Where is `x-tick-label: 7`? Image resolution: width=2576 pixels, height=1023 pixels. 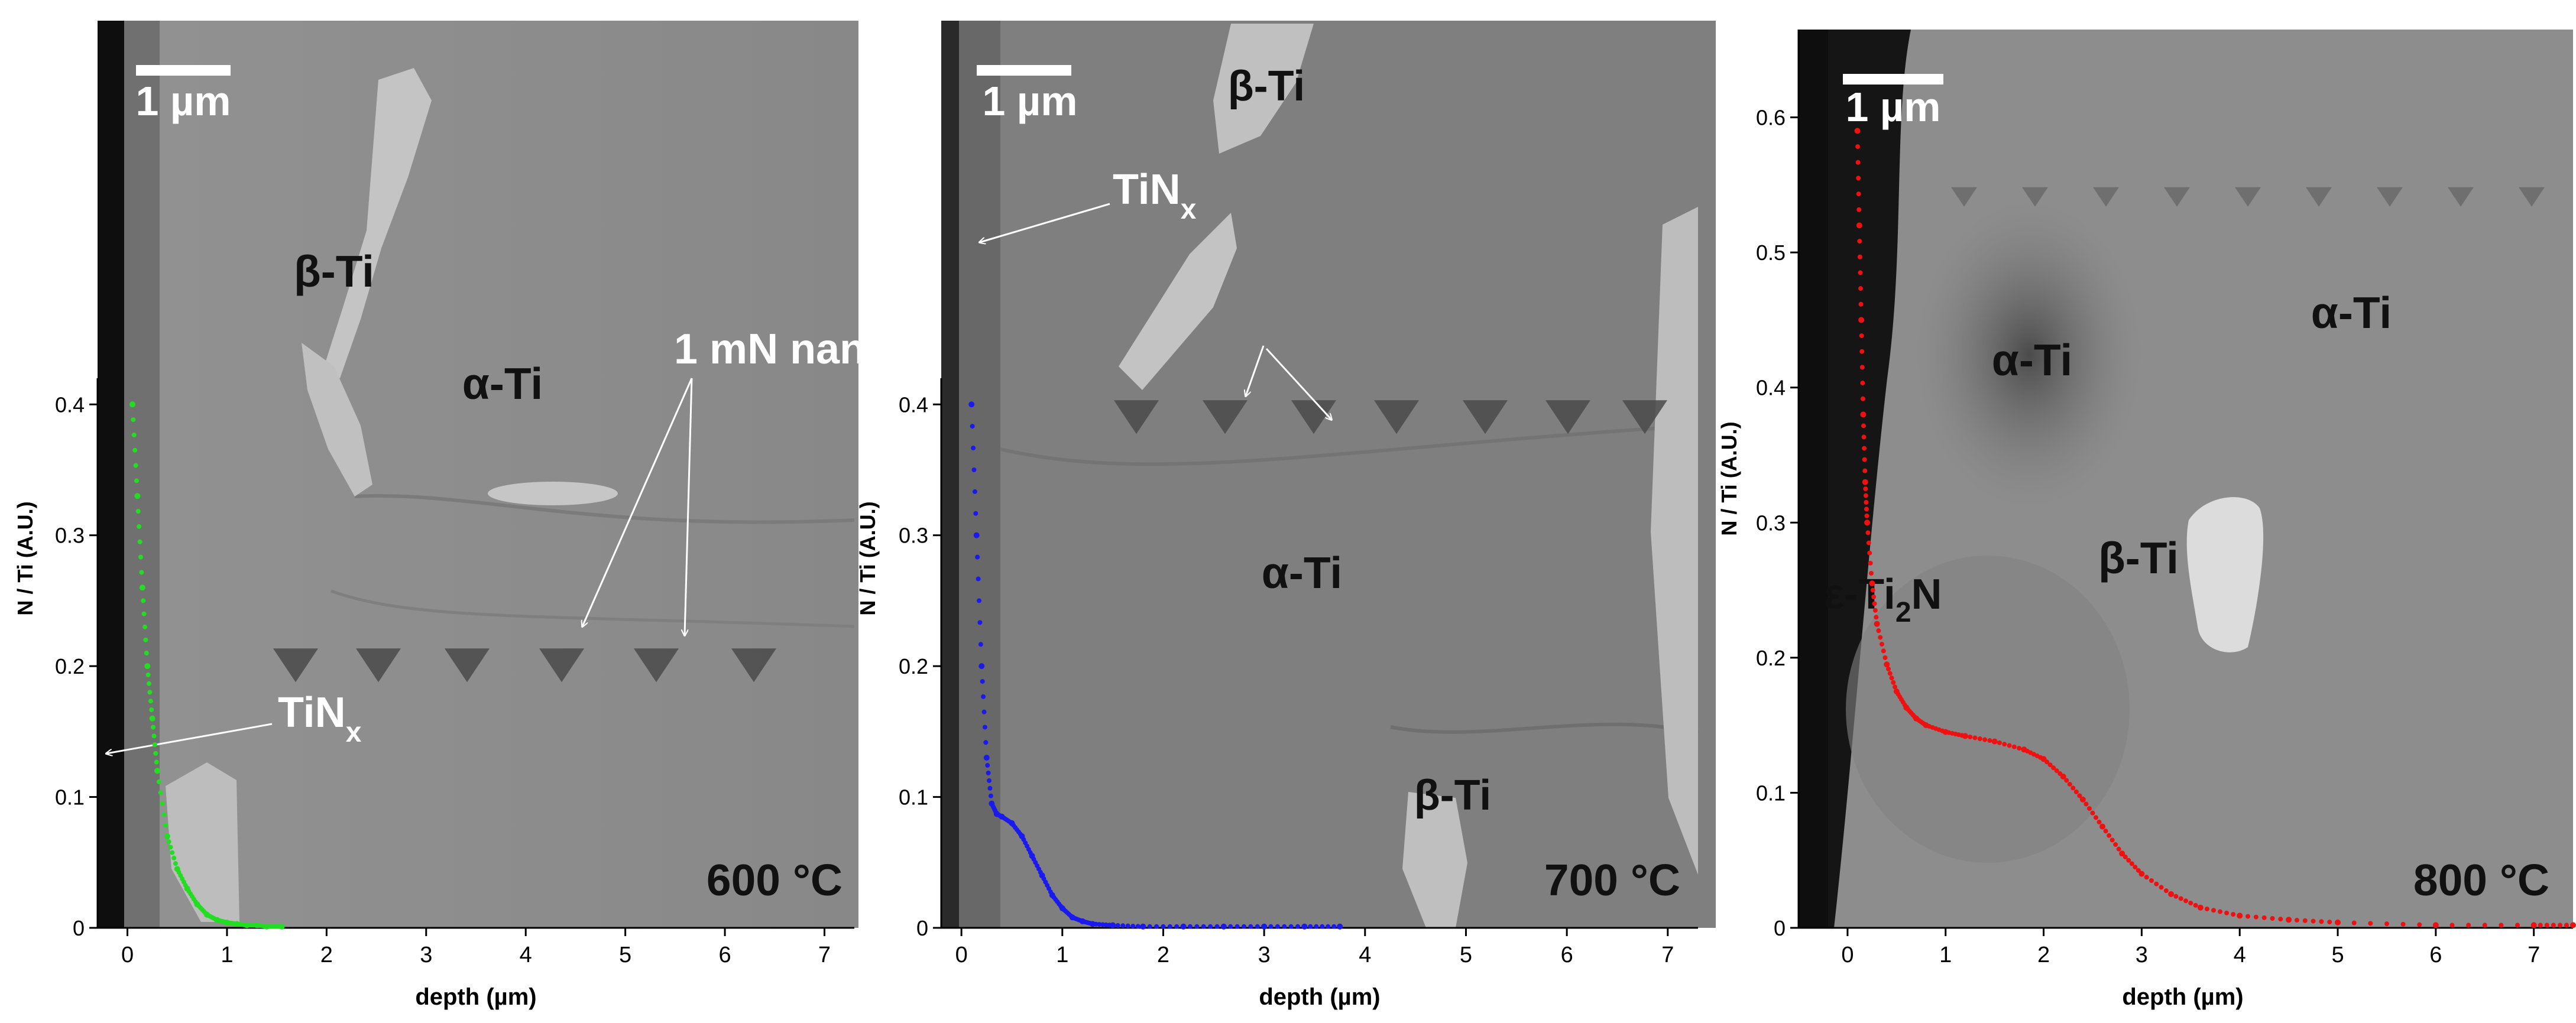
x-tick-label: 7 is located at coordinates (1667, 955).